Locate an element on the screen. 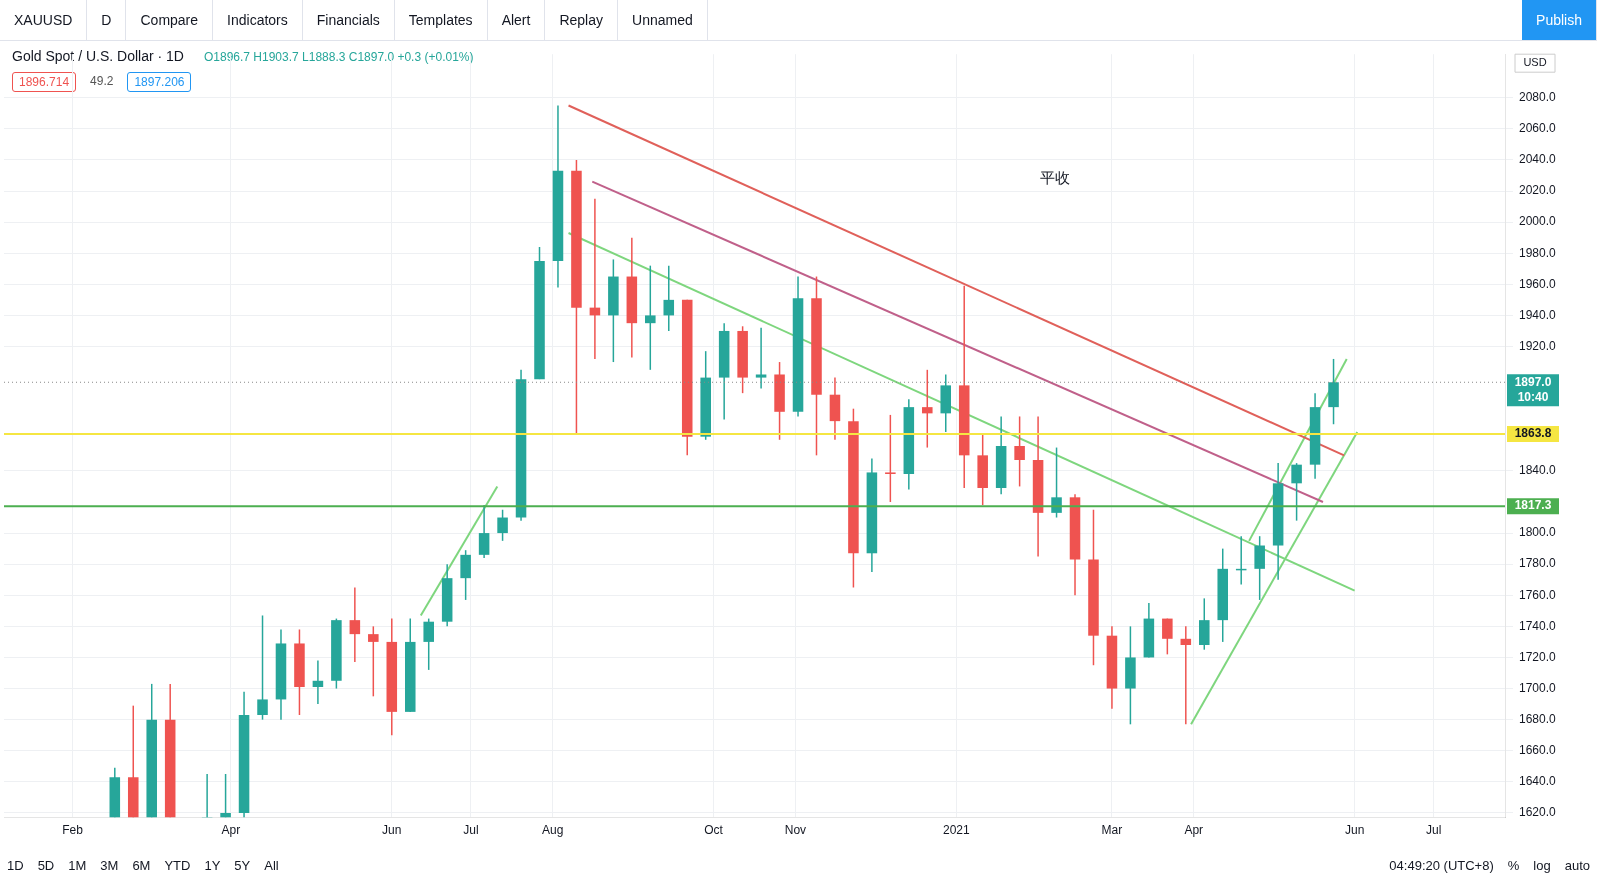 The image size is (1597, 895). y-tick-label: 2040.0 is located at coordinates (1538, 159).